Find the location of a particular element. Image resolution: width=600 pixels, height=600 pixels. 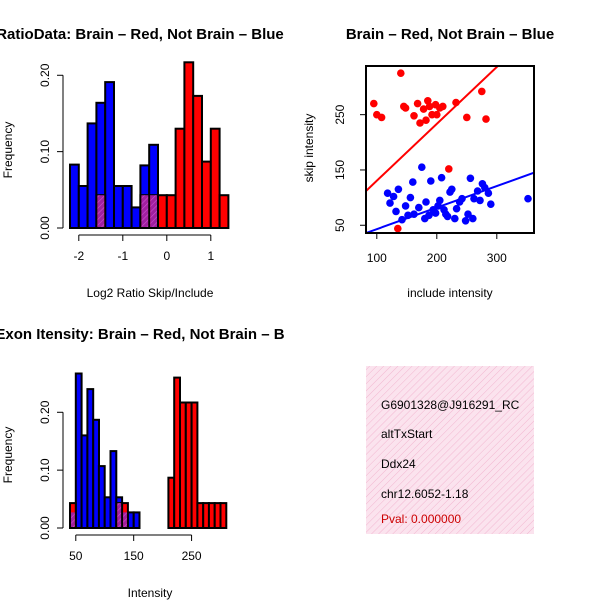

ratio-y-tick-label: 0.10 is located at coordinates (45, 152).